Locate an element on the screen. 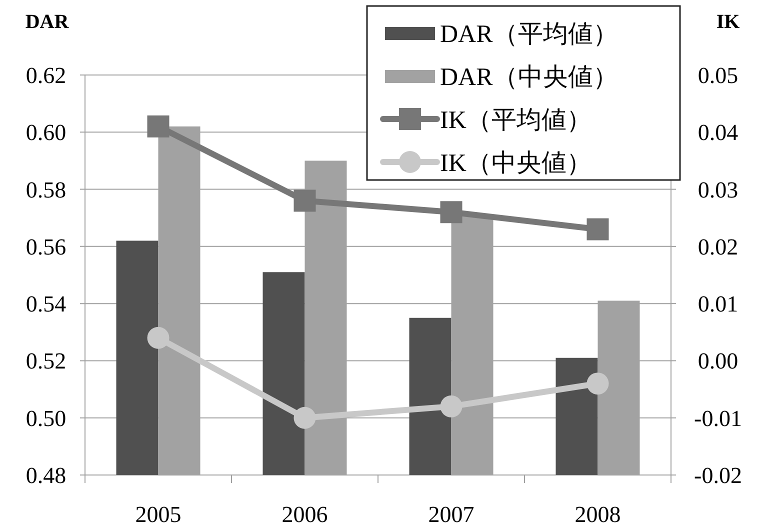  y2-tick-label: 0.01 is located at coordinates (718, 304).